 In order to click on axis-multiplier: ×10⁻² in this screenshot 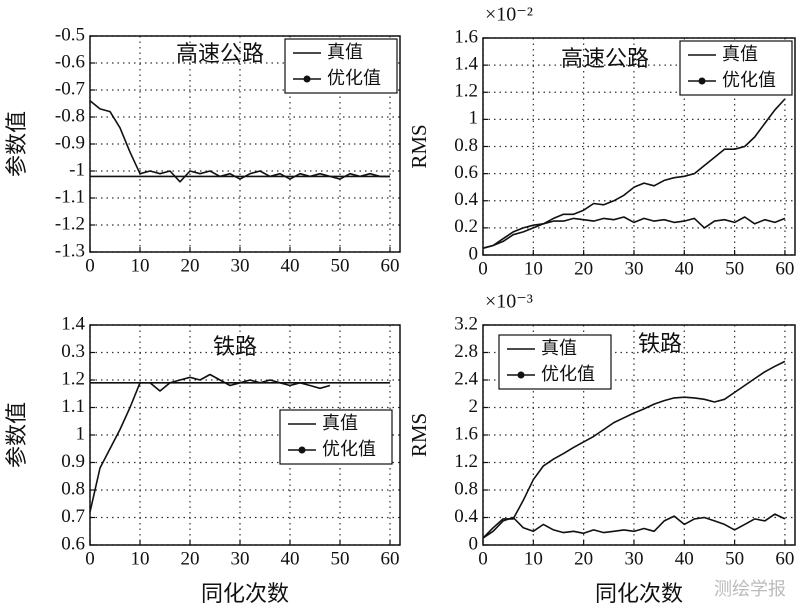, I will do `click(509, 15)`.